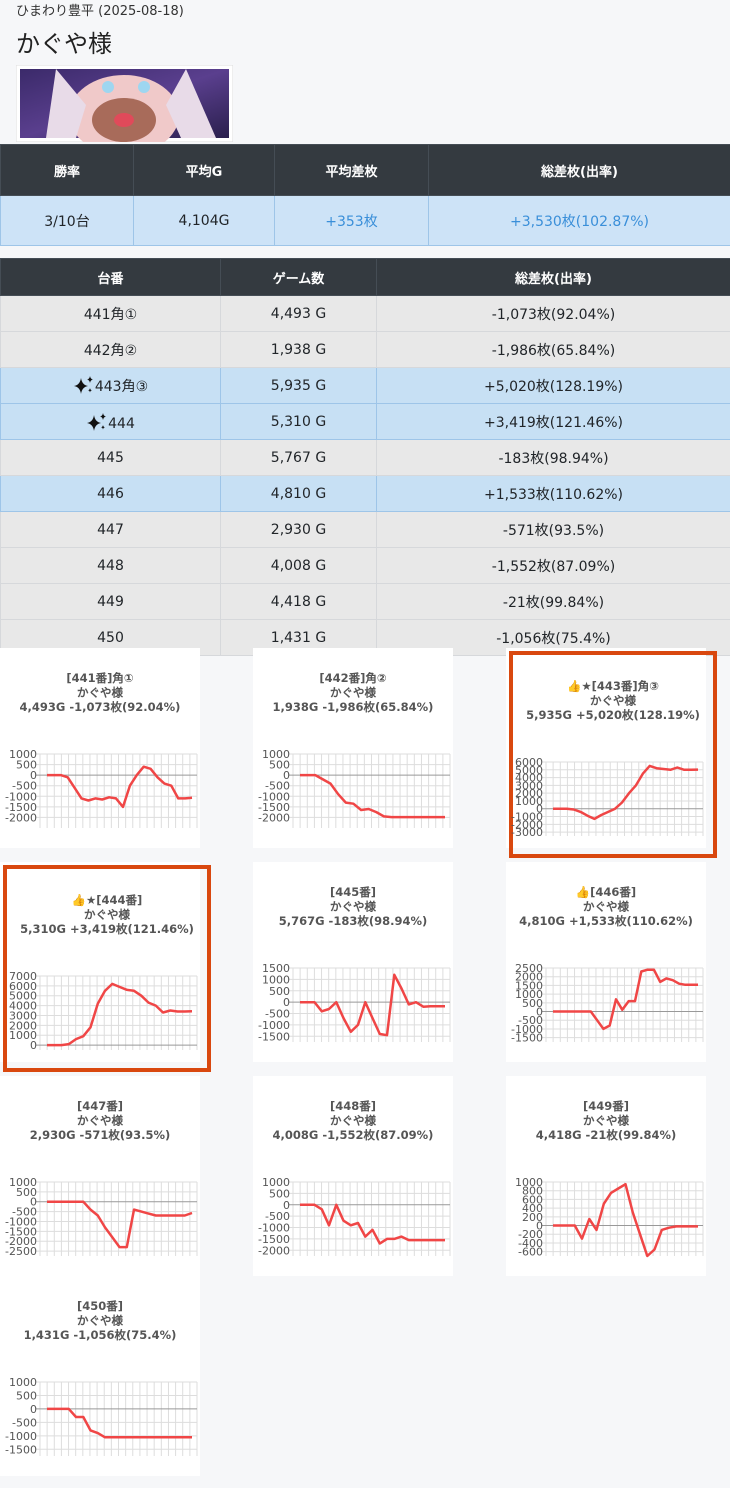  I want to click on chart-title: [442番]角②, so click(352, 678).